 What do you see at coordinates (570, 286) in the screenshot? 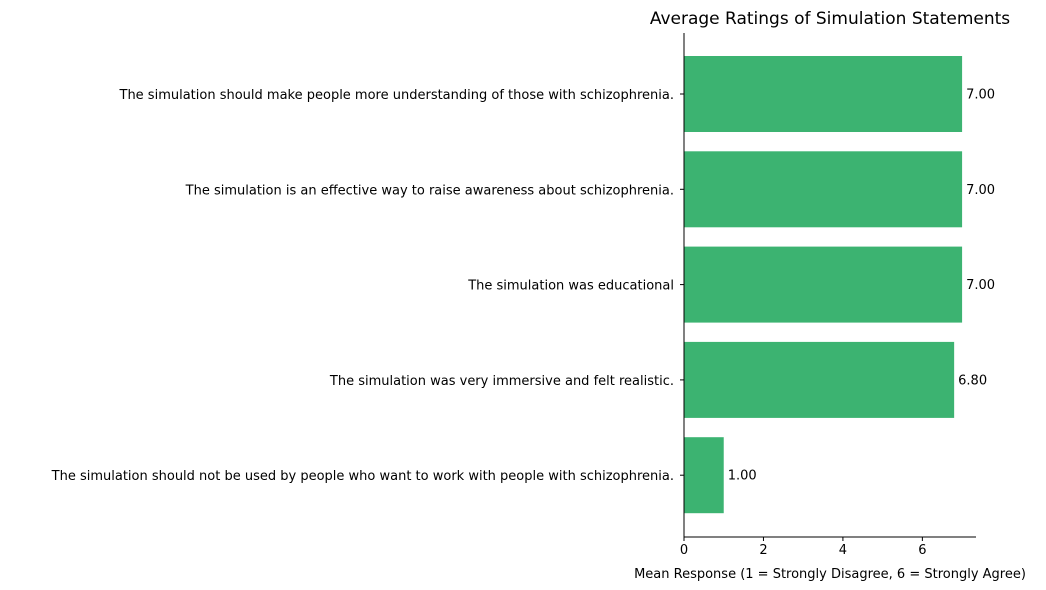
I see `y-tick-label: The simulation was educational` at bounding box center [570, 286].